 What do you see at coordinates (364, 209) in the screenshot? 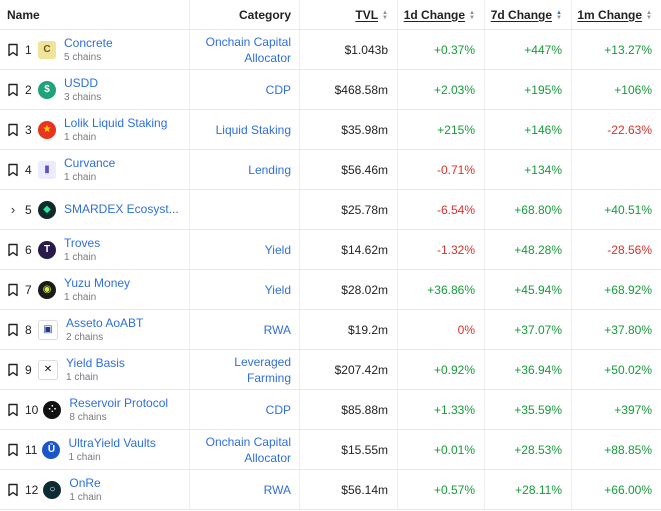
I see `tvl-value: $25.78m` at bounding box center [364, 209].